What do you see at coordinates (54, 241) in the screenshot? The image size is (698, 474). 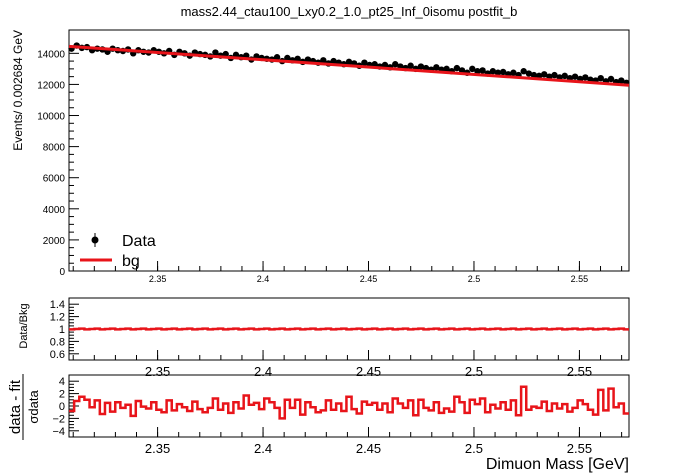 I see `y-tick-label: 2000` at bounding box center [54, 241].